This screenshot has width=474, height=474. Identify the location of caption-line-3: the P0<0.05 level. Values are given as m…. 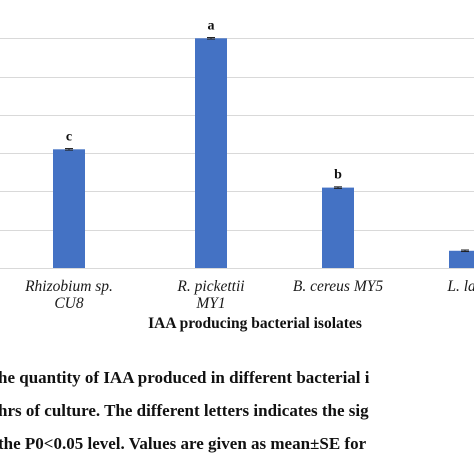
(183, 443).